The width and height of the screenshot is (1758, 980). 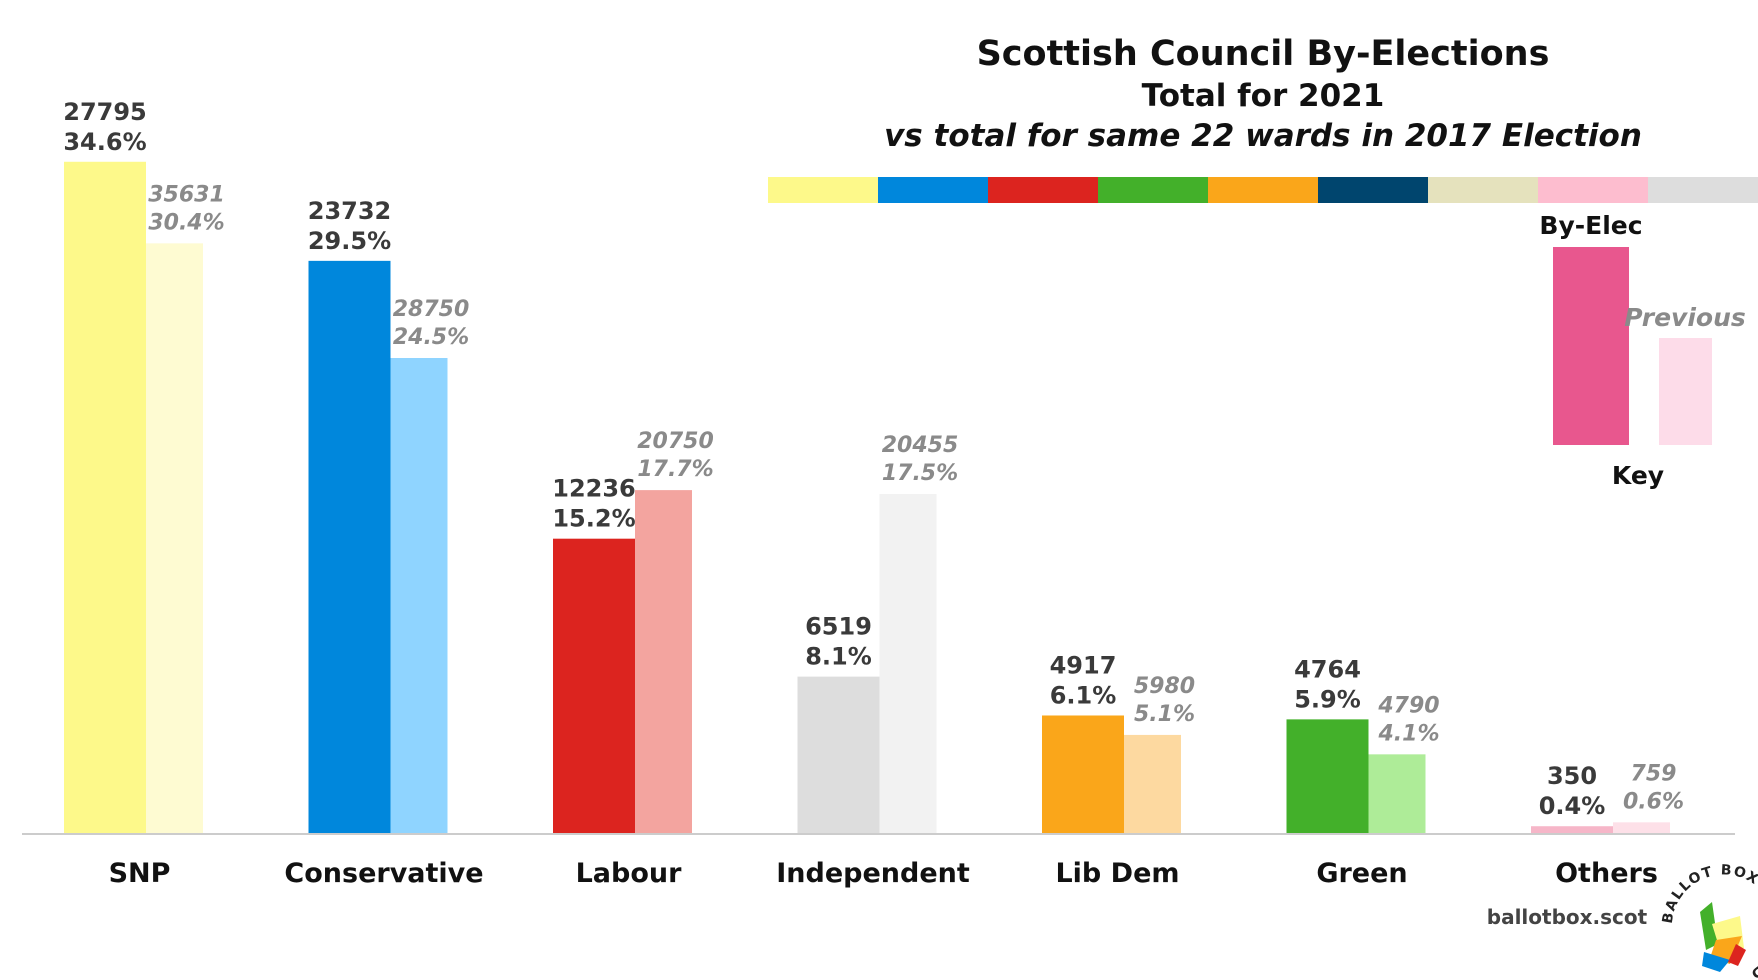 I want to click on data-label-by-election-share: 29.5%, so click(x=349, y=241).